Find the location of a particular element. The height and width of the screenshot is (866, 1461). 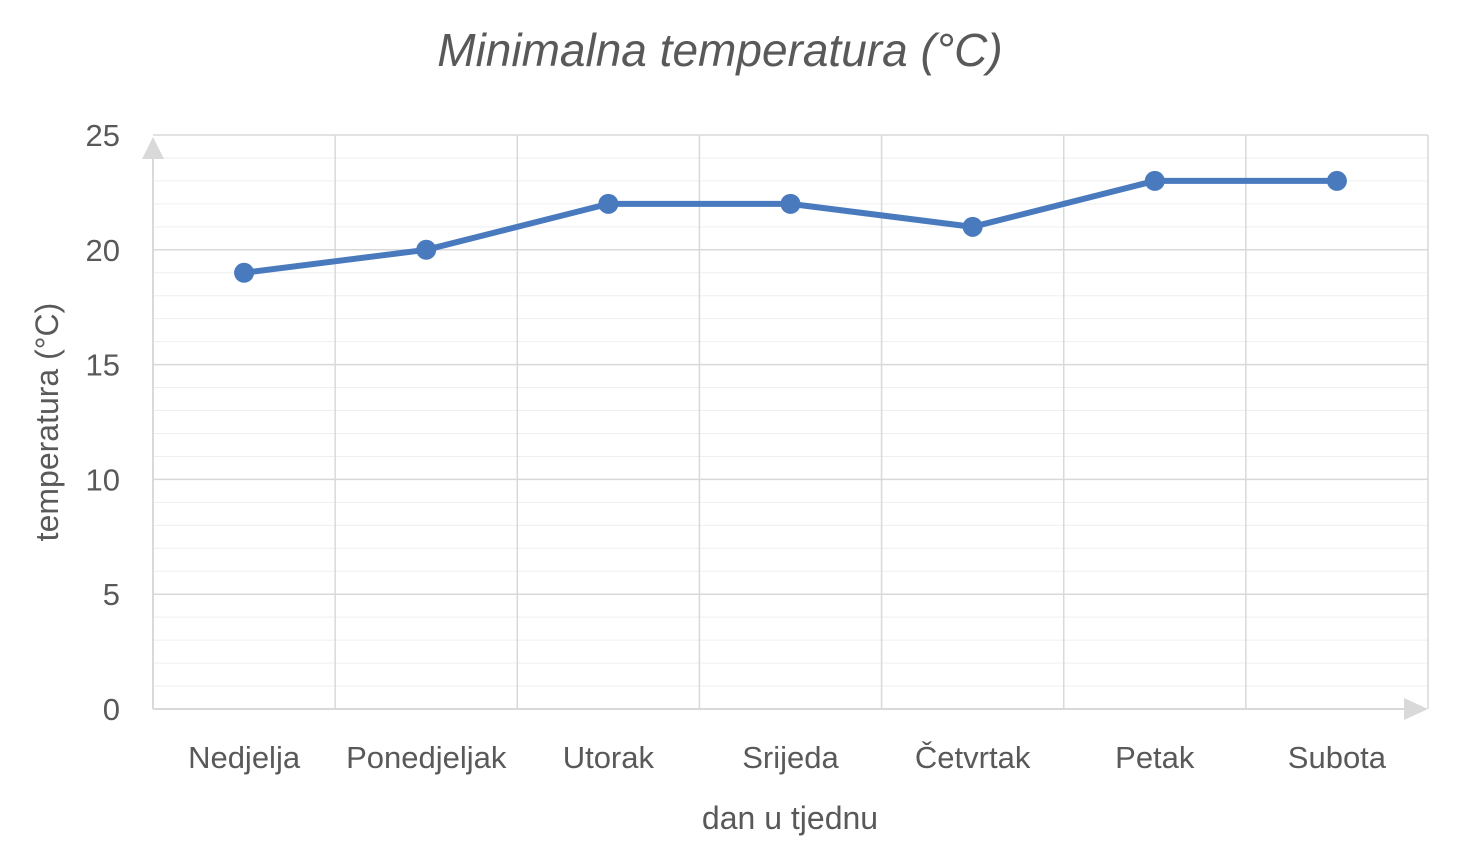

data-series is located at coordinates (790, 226).